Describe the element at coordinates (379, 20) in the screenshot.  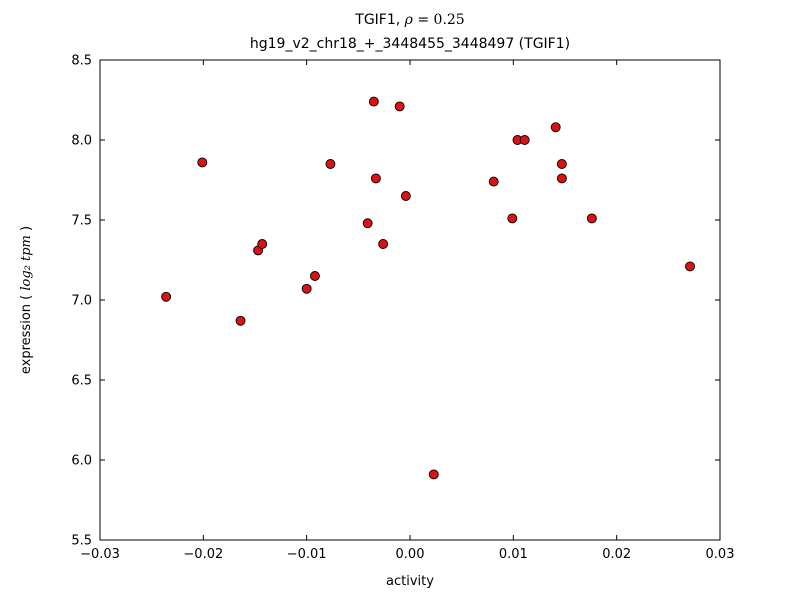
I see `chart-title-prefix: TGIF1,` at that location.